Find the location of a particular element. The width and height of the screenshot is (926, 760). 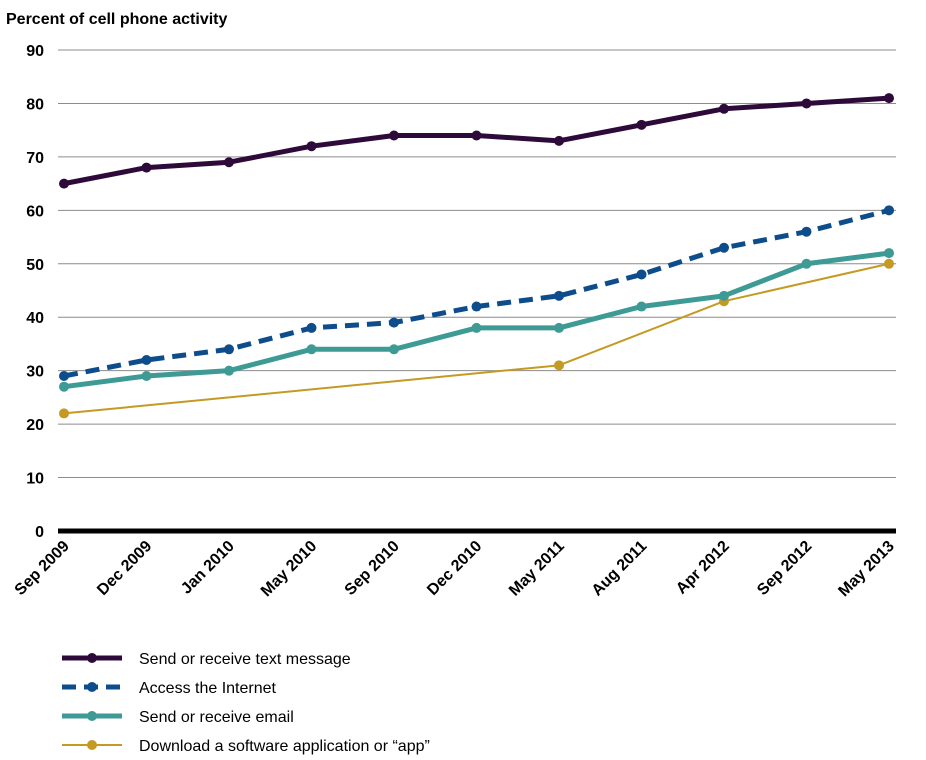

x-tick-label: May 2013 is located at coordinates (866, 569).